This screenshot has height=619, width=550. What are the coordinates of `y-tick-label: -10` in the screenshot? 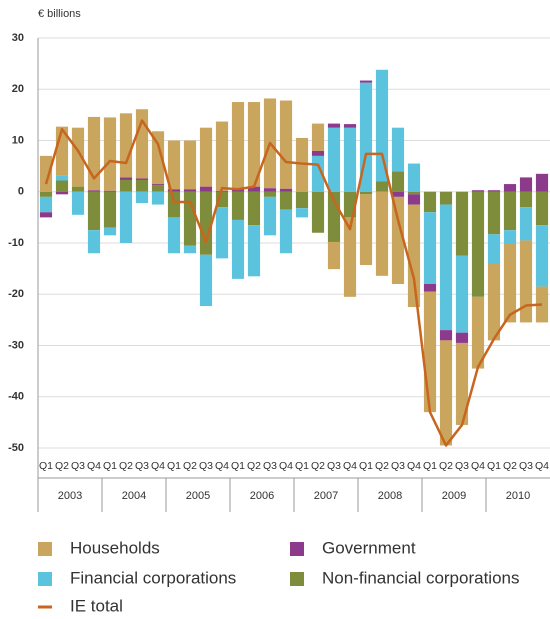 It's located at (16, 243).